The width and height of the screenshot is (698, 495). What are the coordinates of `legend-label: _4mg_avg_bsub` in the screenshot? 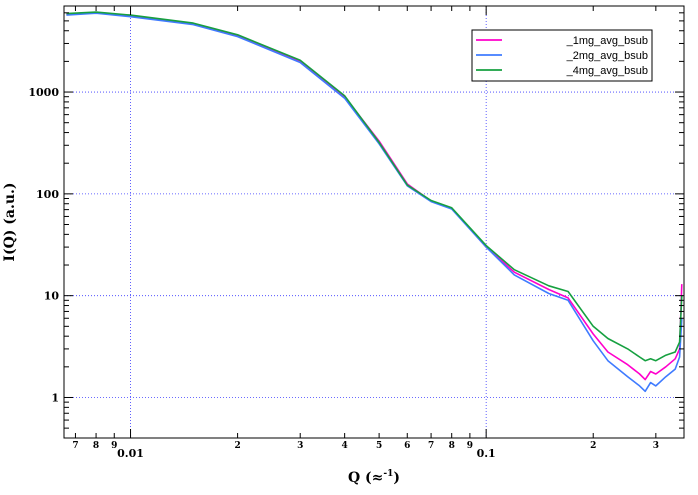 It's located at (607, 71).